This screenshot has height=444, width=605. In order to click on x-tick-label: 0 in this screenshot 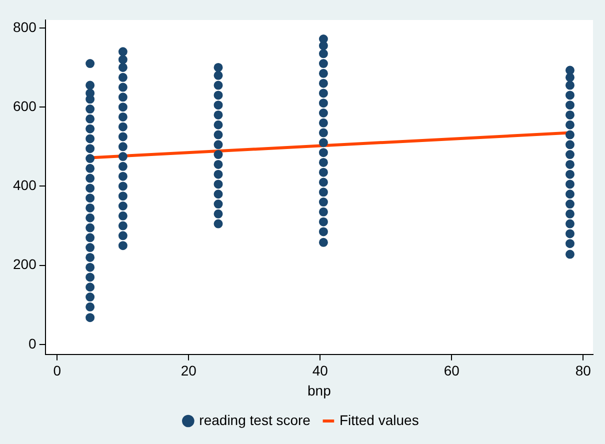, I will do `click(57, 370)`.